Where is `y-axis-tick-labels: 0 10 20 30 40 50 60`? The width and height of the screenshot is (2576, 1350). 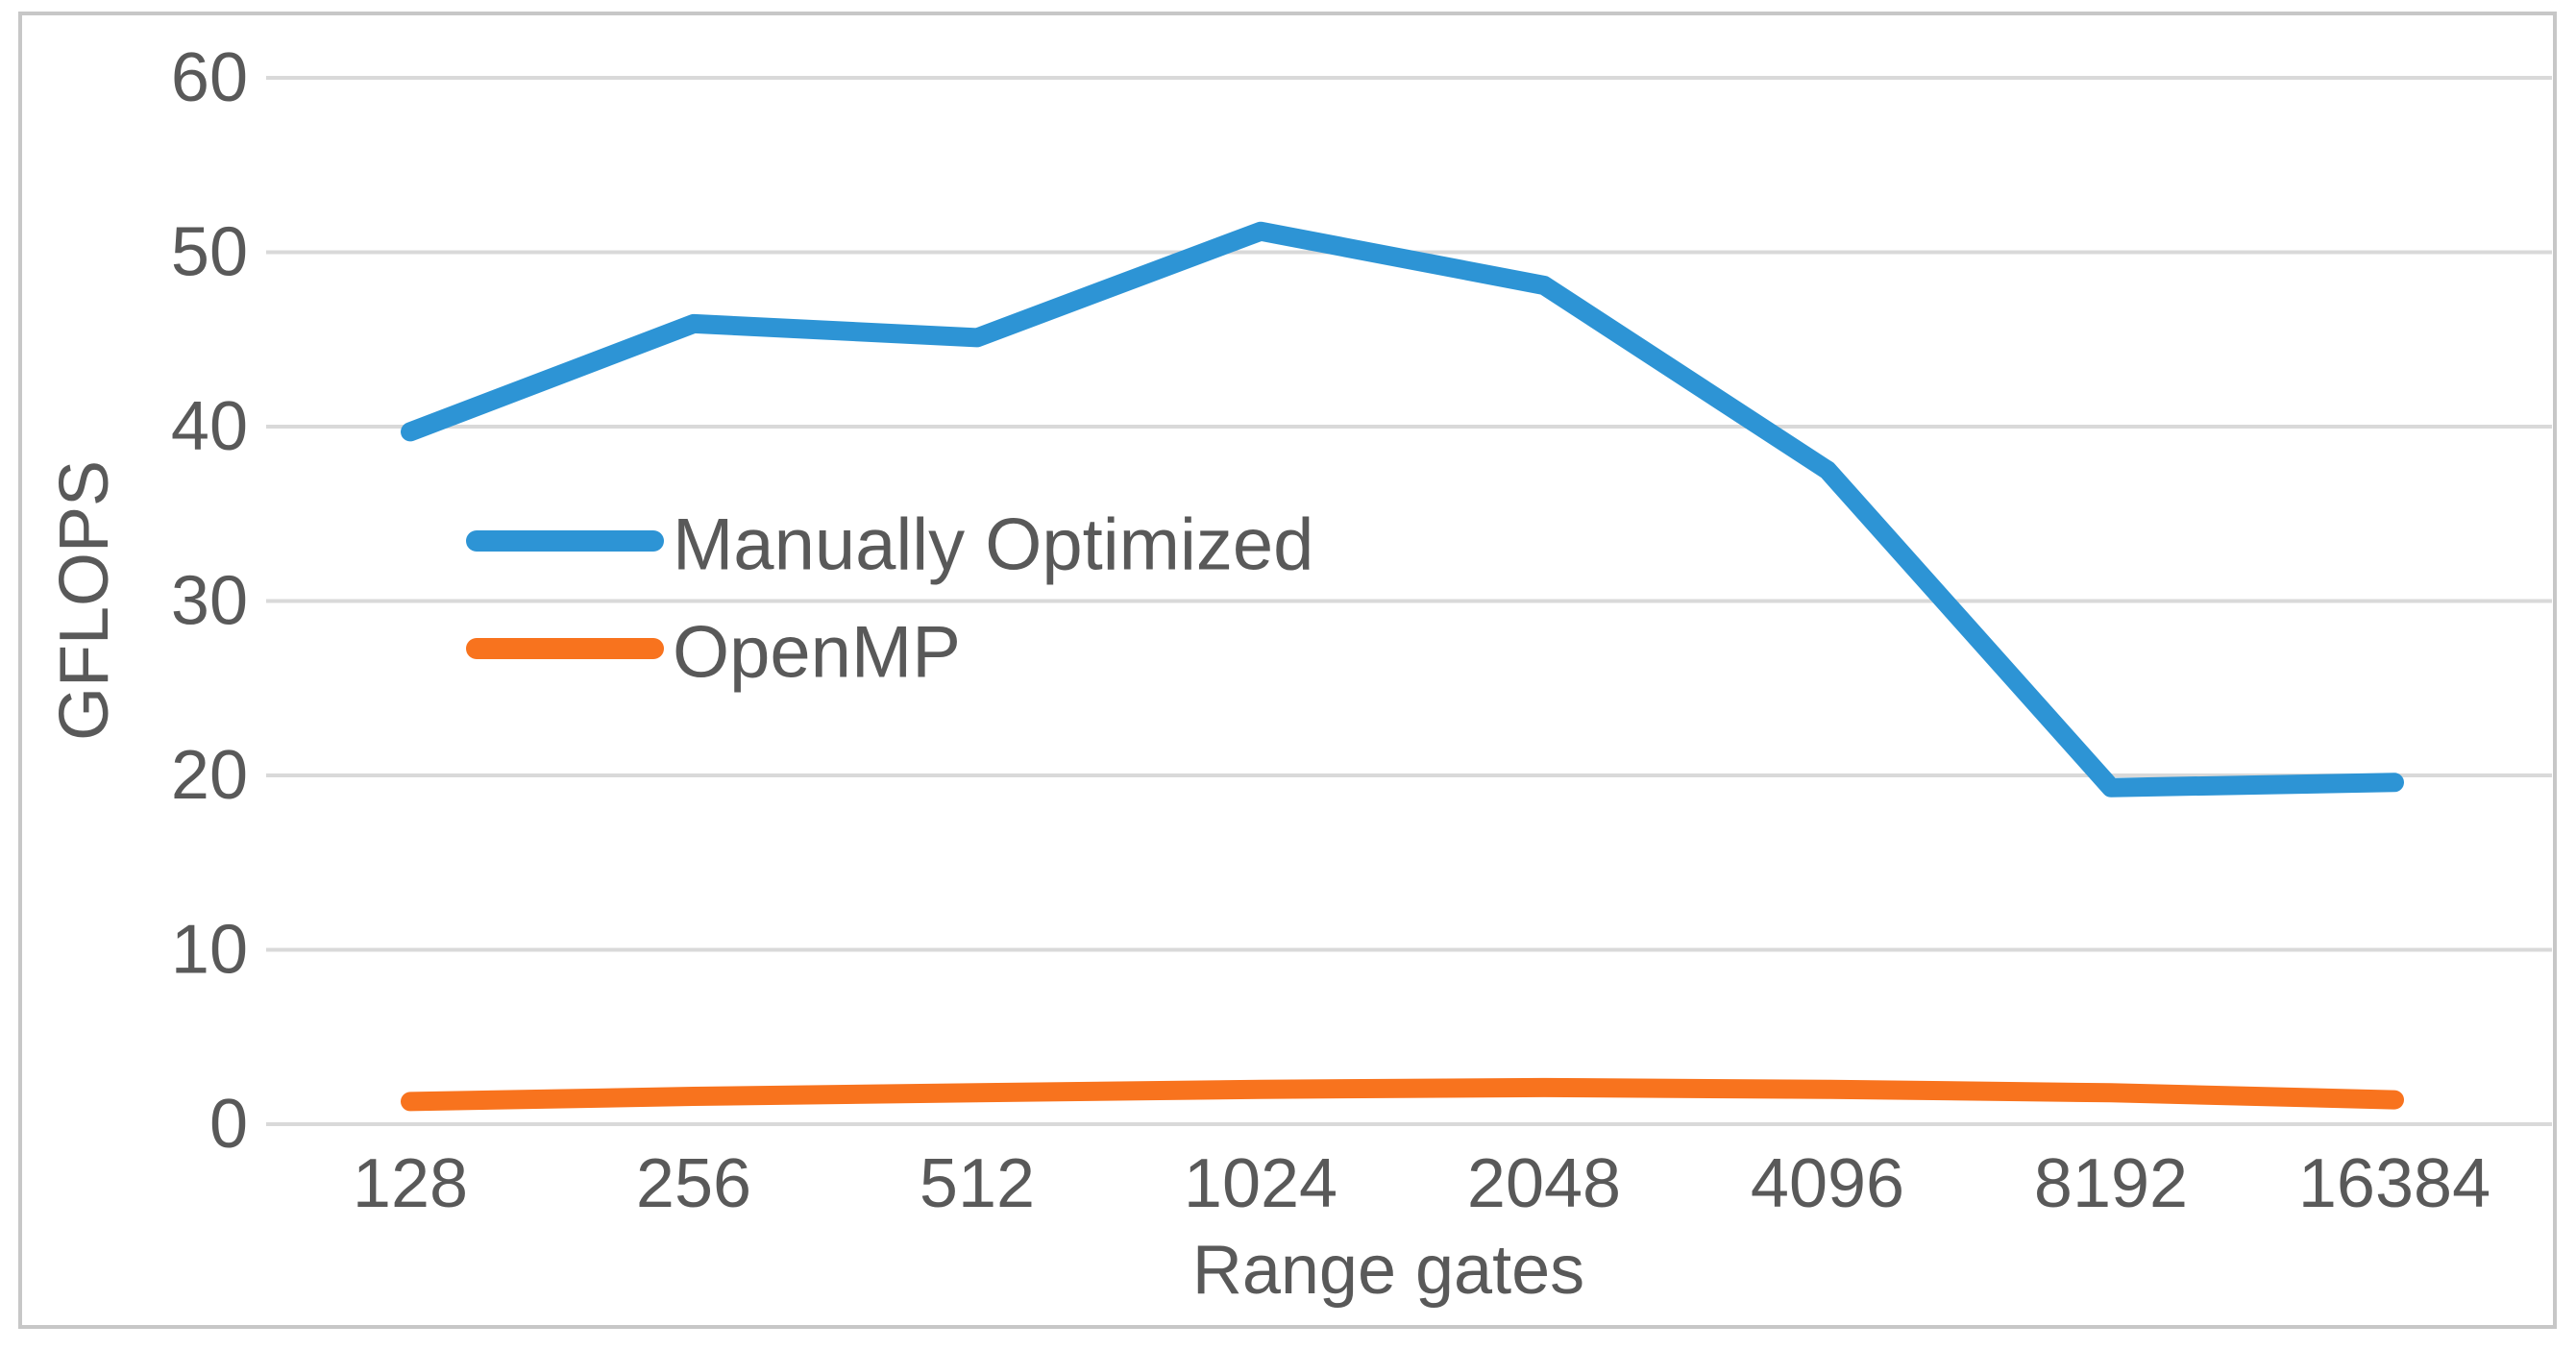 y-axis-tick-labels: 0 10 20 30 40 50 60 is located at coordinates (209, 601).